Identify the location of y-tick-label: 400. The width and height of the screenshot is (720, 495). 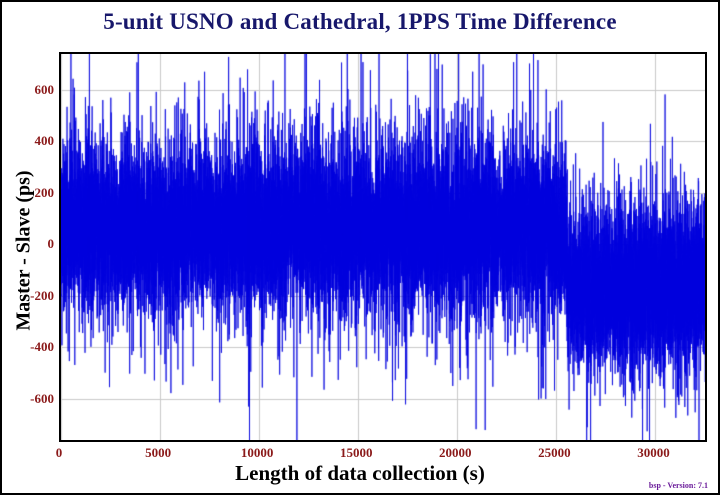
(44, 141).